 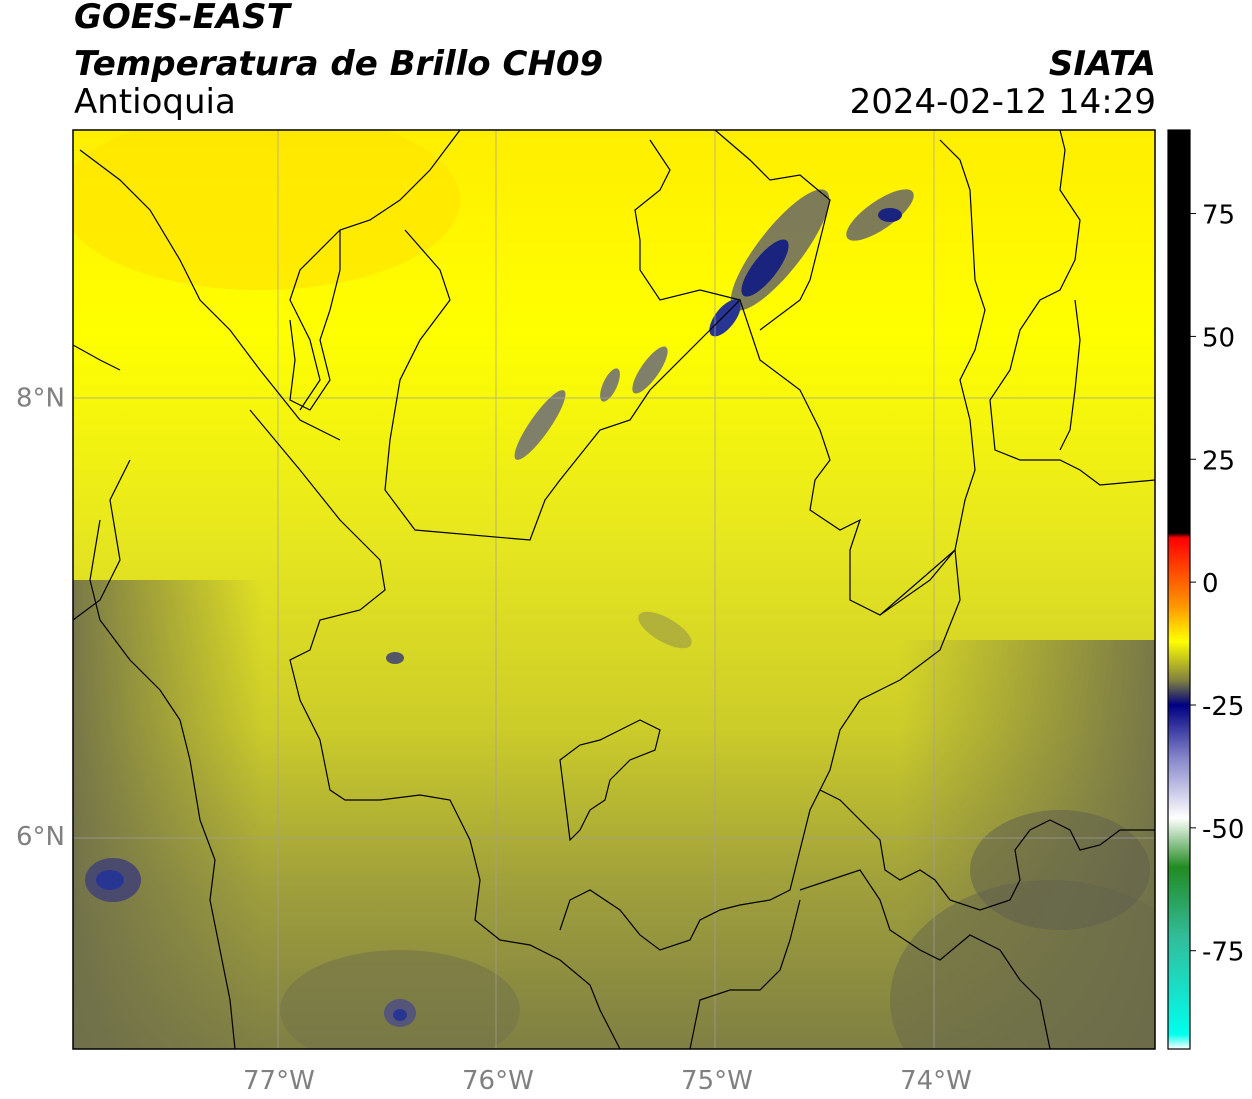 What do you see at coordinates (40, 618) in the screenshot?
I see `latitude-ticks: 8°N 6°N` at bounding box center [40, 618].